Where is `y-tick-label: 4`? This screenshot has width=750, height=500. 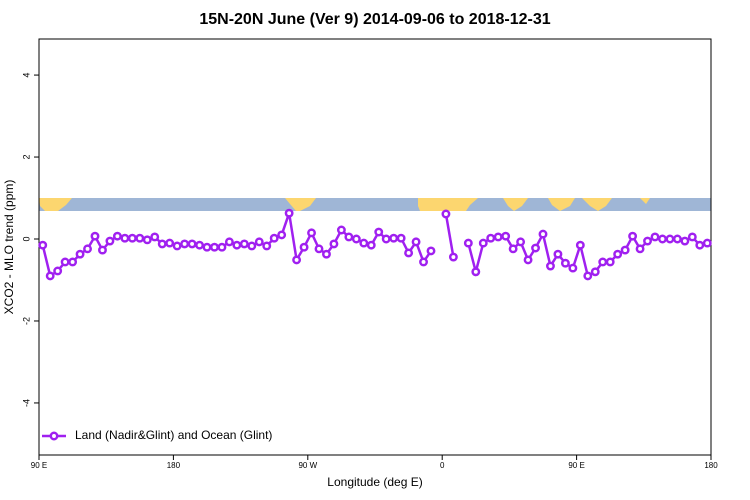 y-tick-label: 4 is located at coordinates (26, 75).